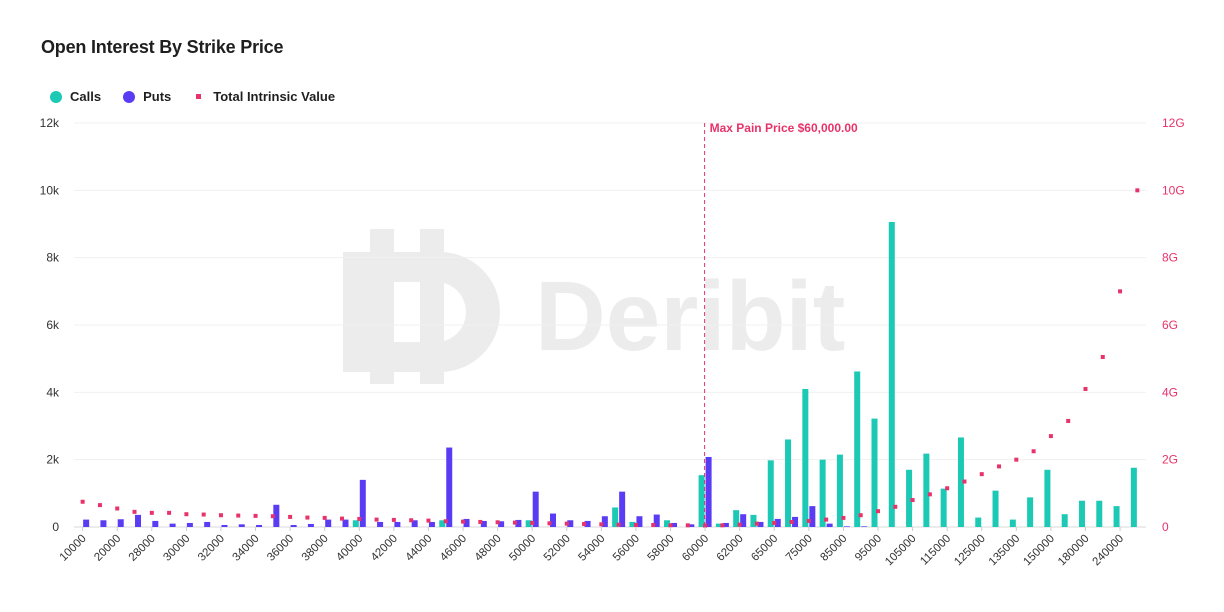 The height and width of the screenshot is (612, 1224). I want to click on y-right-tick-label: 2G, so click(1170, 460).